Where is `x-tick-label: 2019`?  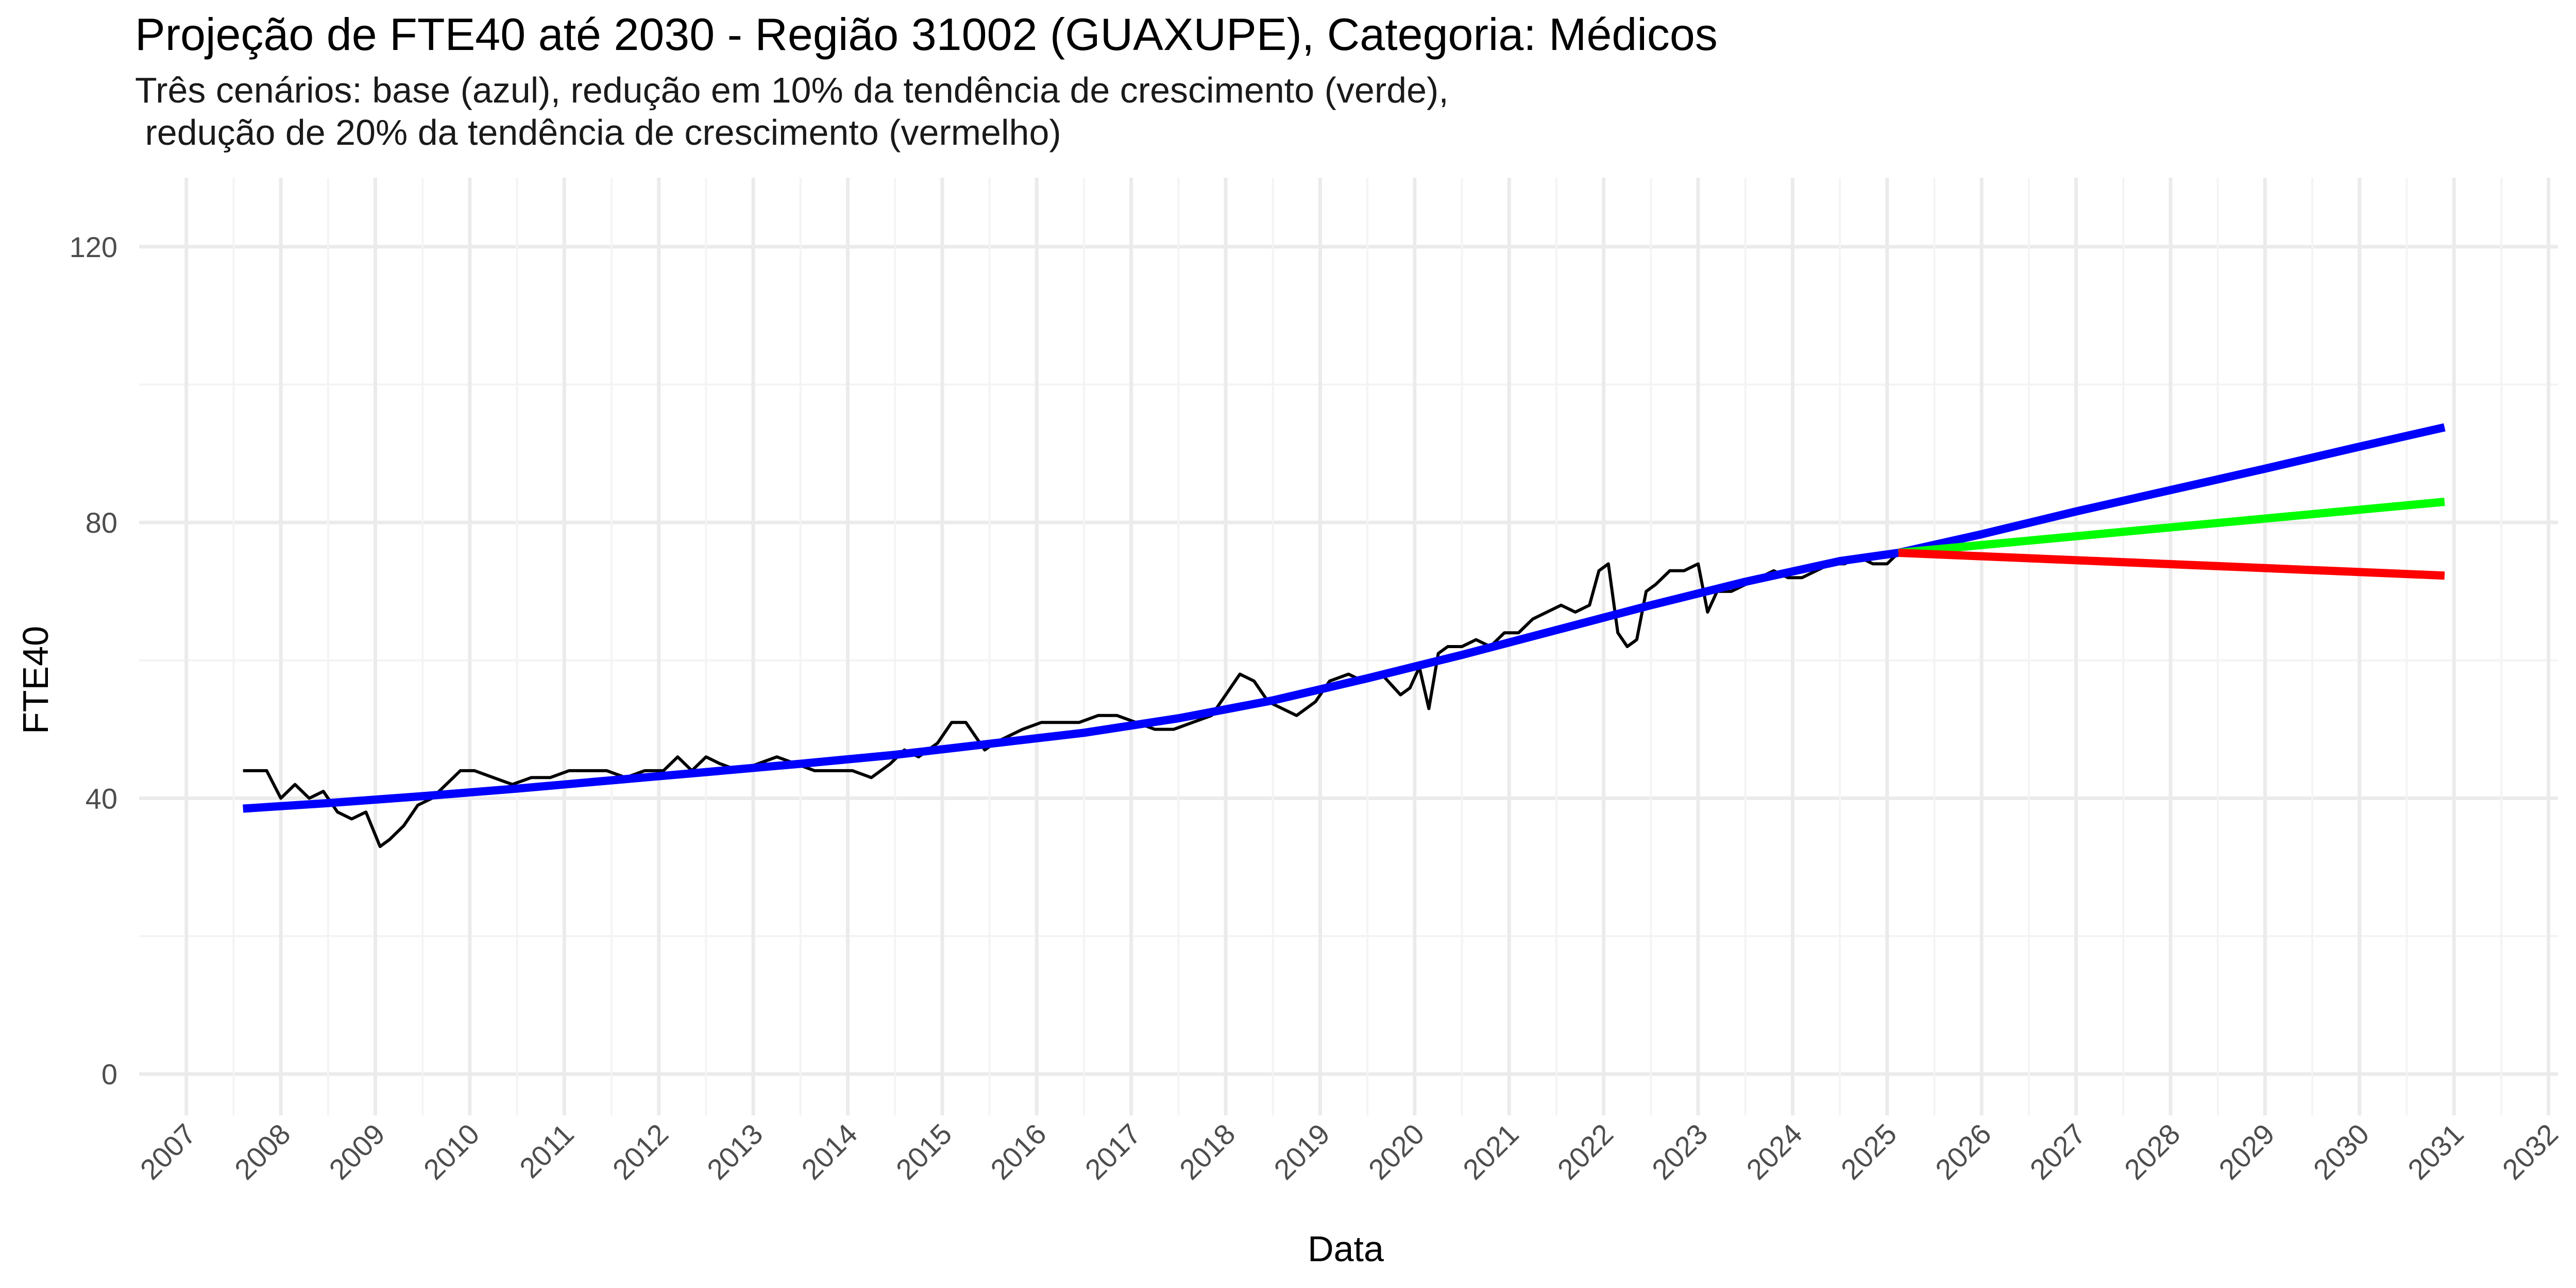
x-tick-label: 2019 is located at coordinates (1301, 1151).